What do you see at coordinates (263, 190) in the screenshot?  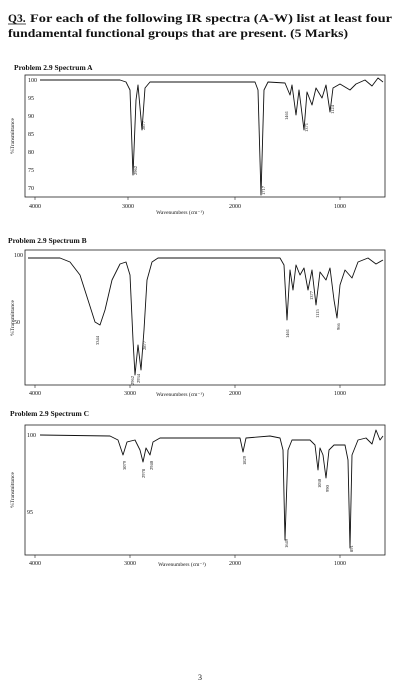 I see `peak-label: 1717` at bounding box center [263, 190].